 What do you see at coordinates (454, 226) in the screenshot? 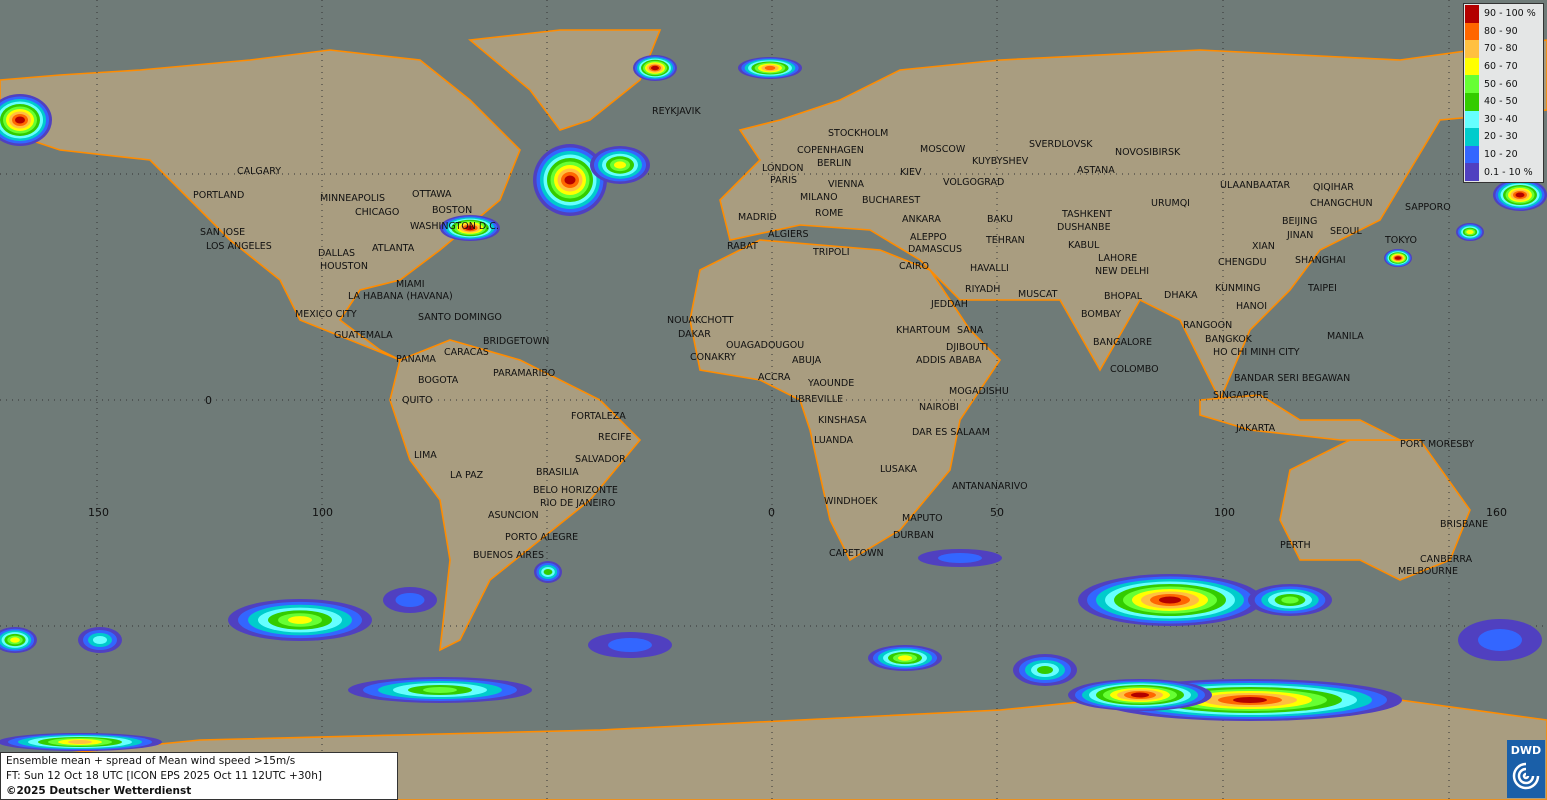
I see `city-label: WASHINGTON D.C.` at bounding box center [454, 226].